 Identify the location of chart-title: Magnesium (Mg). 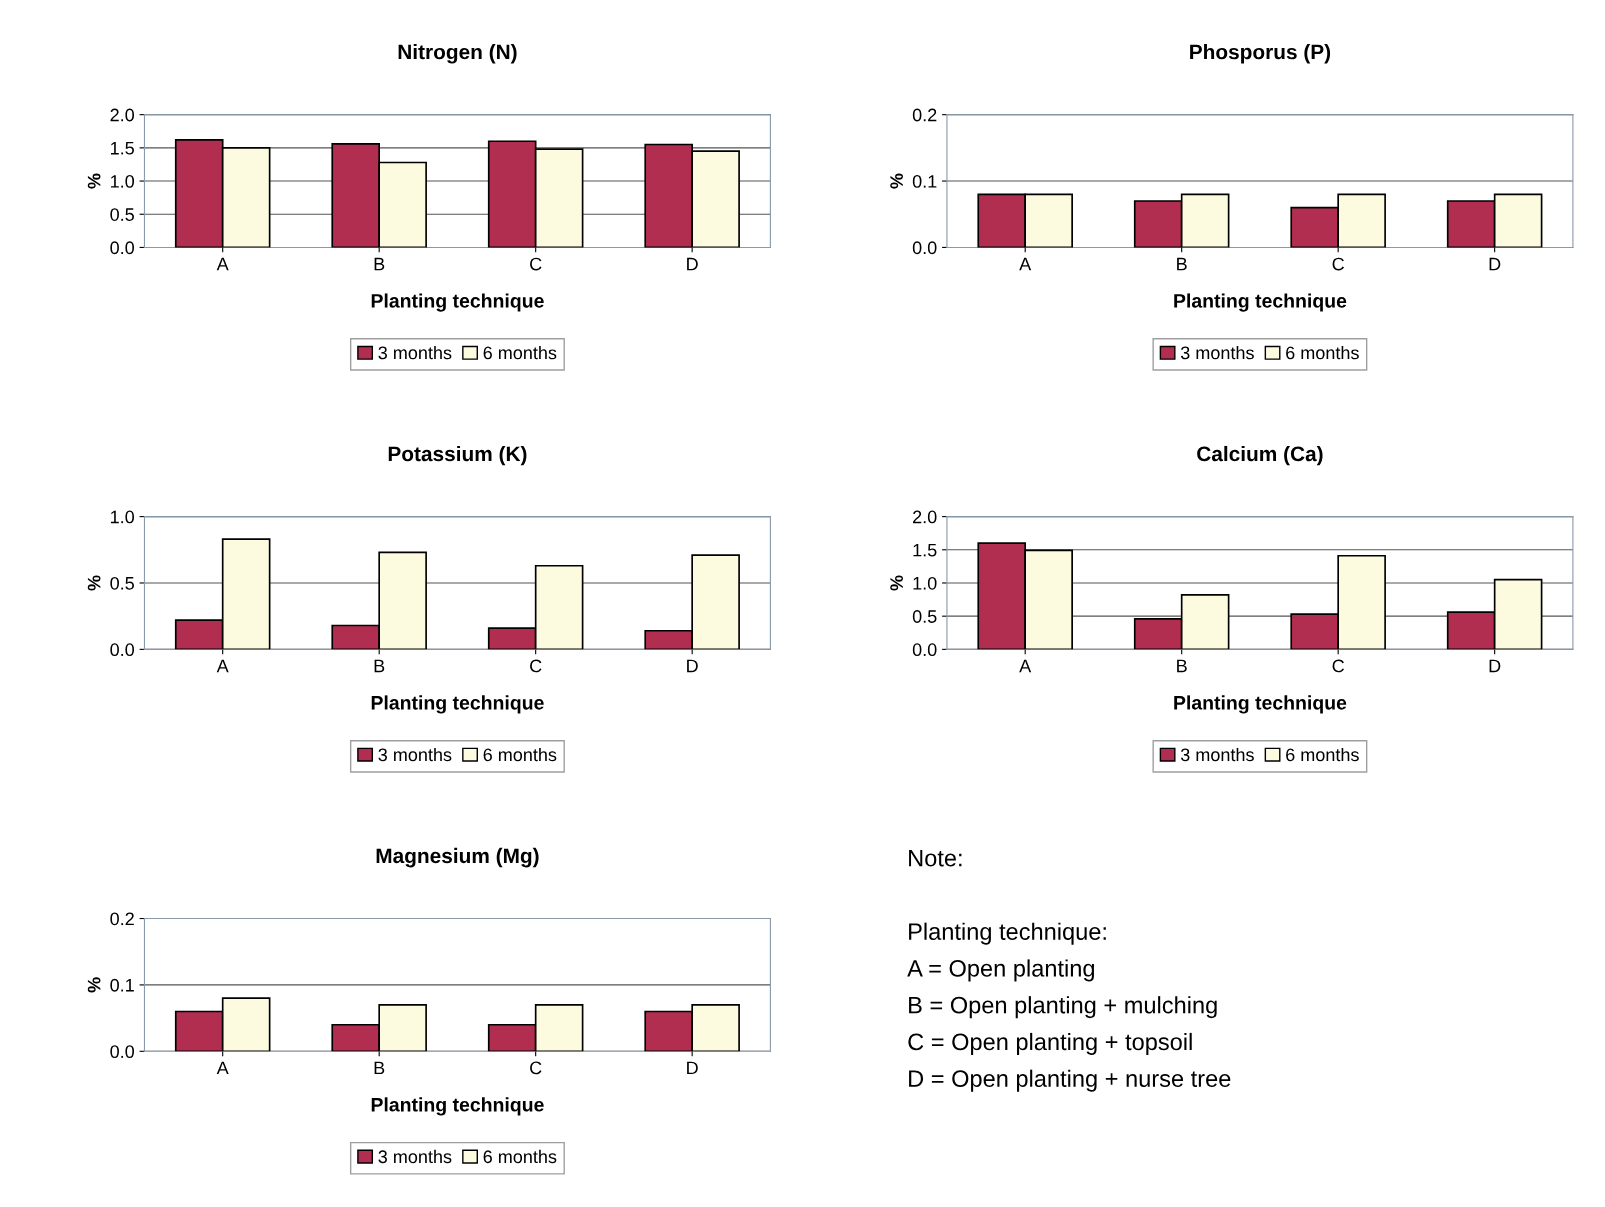
(457, 857).